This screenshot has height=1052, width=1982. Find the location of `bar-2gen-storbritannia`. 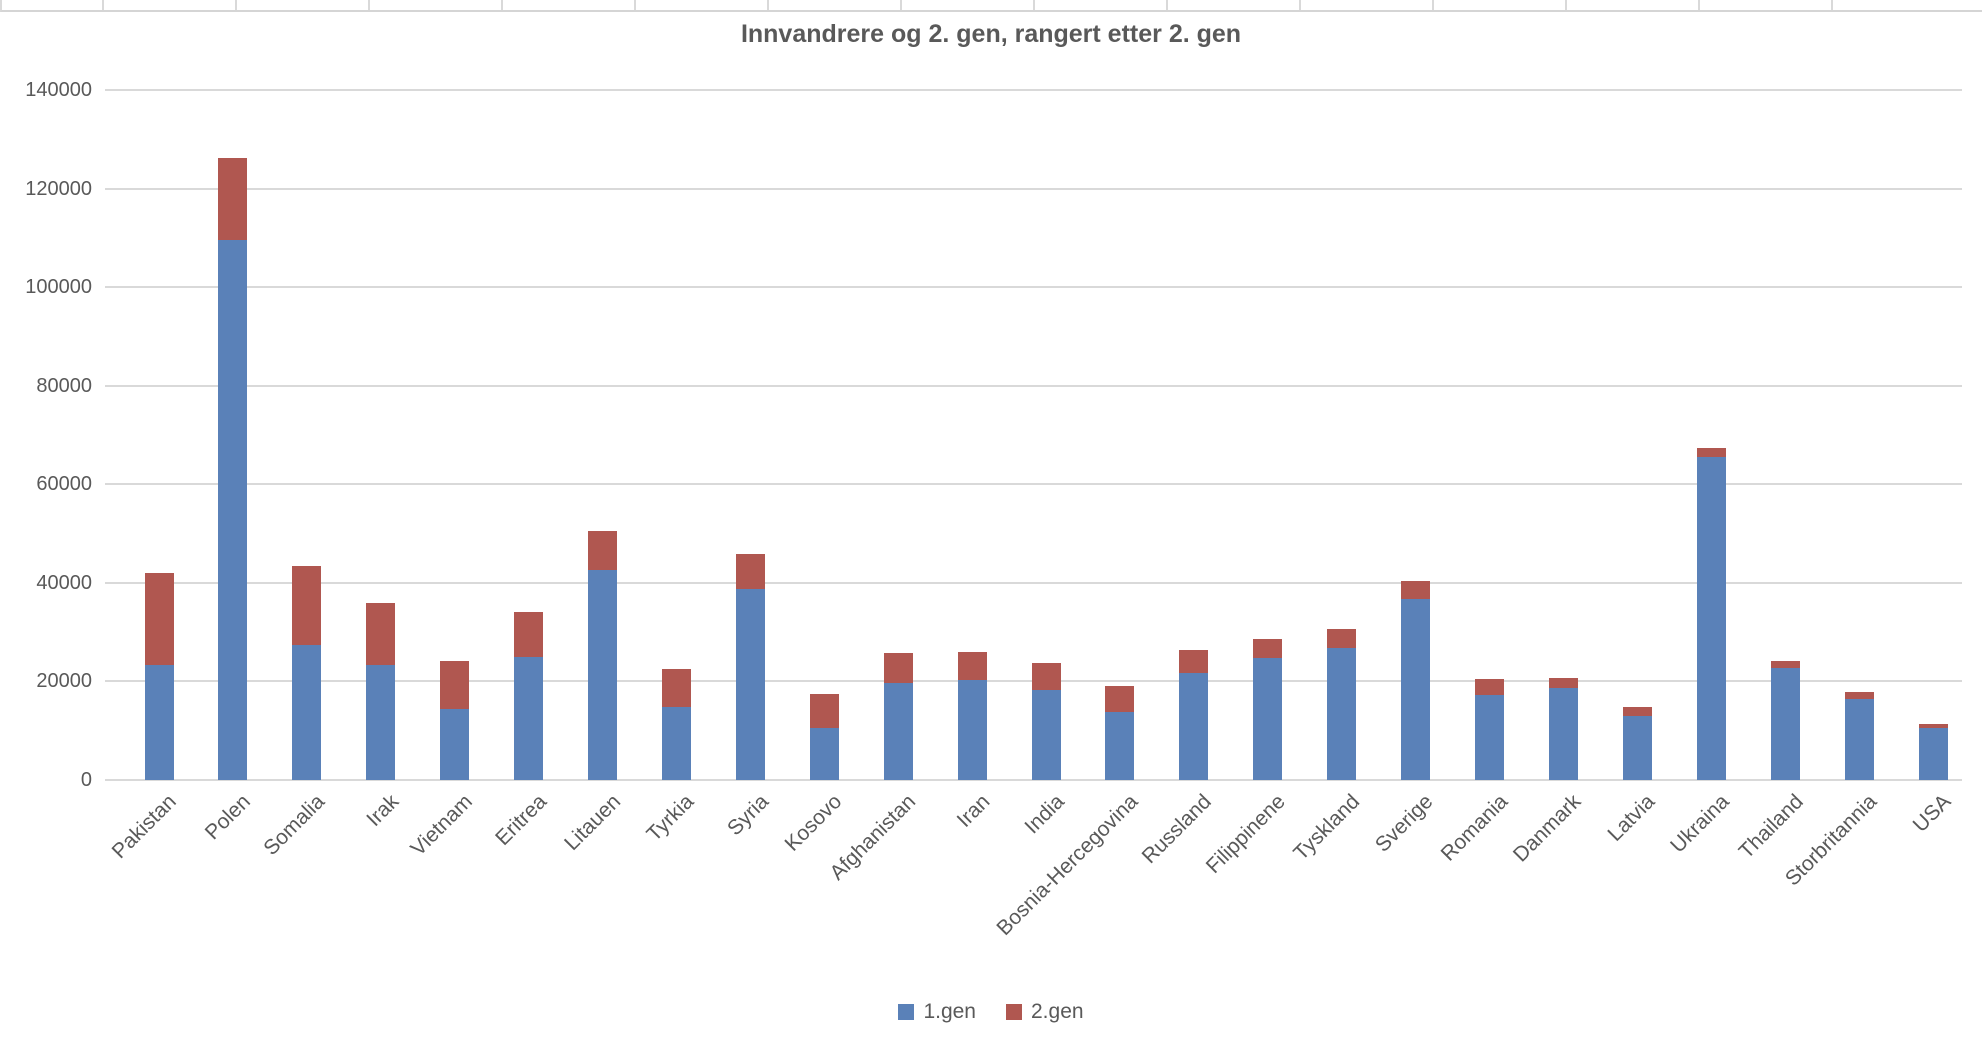

bar-2gen-storbritannia is located at coordinates (1859, 696).